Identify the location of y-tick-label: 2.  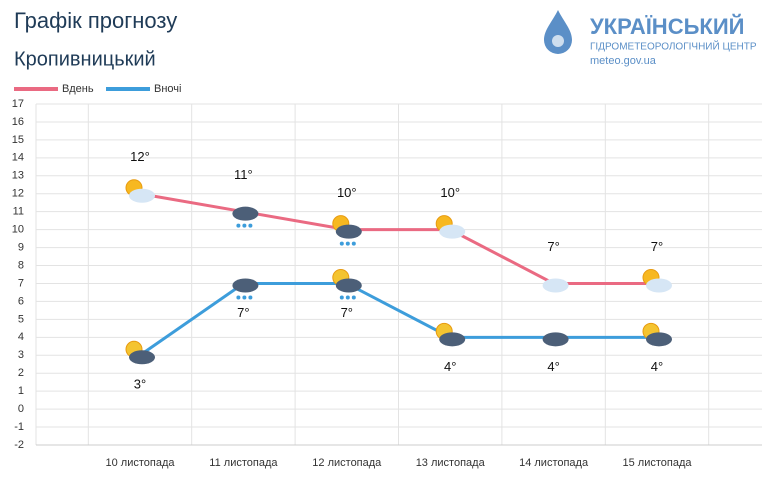
(21, 373).